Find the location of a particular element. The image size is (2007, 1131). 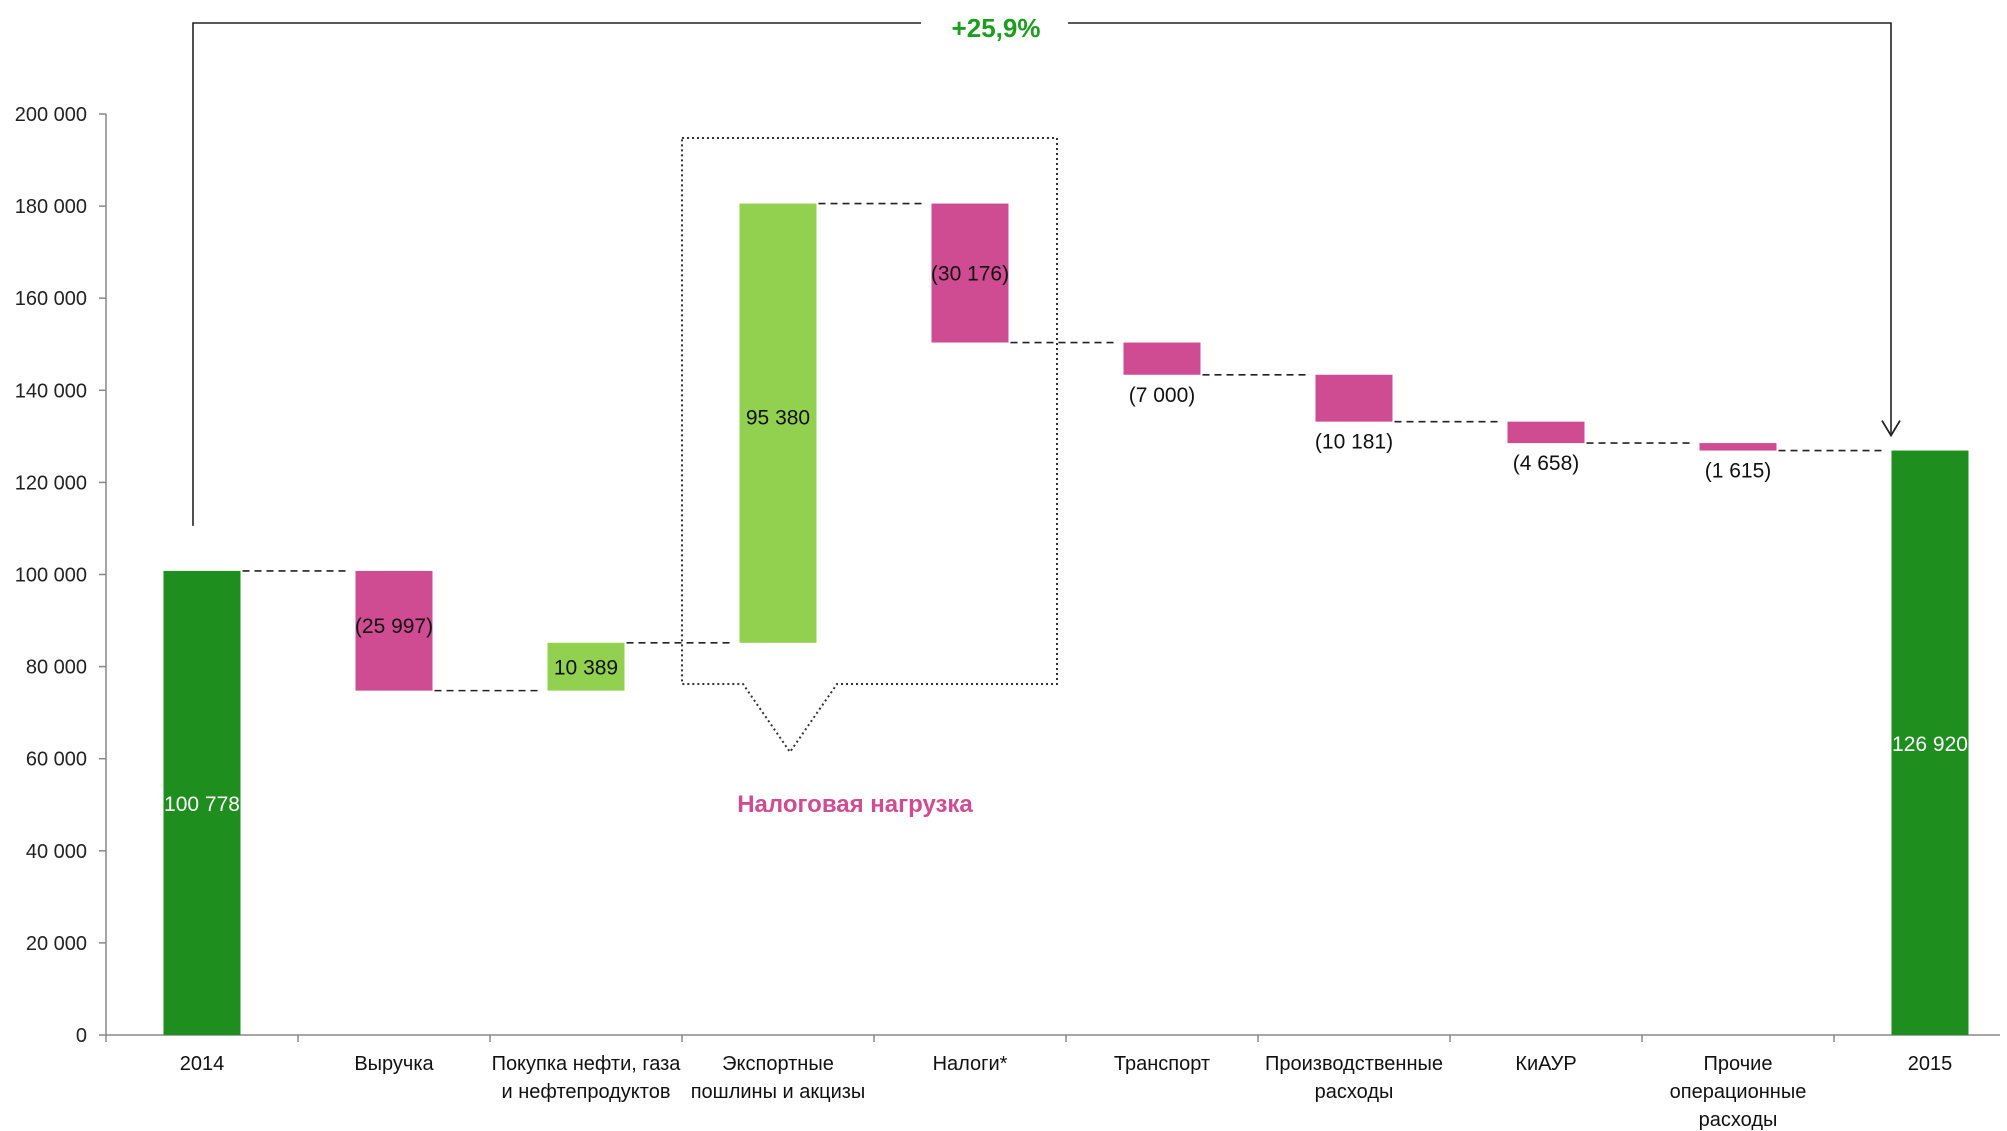

category-label: Налоги* is located at coordinates (970, 1064).